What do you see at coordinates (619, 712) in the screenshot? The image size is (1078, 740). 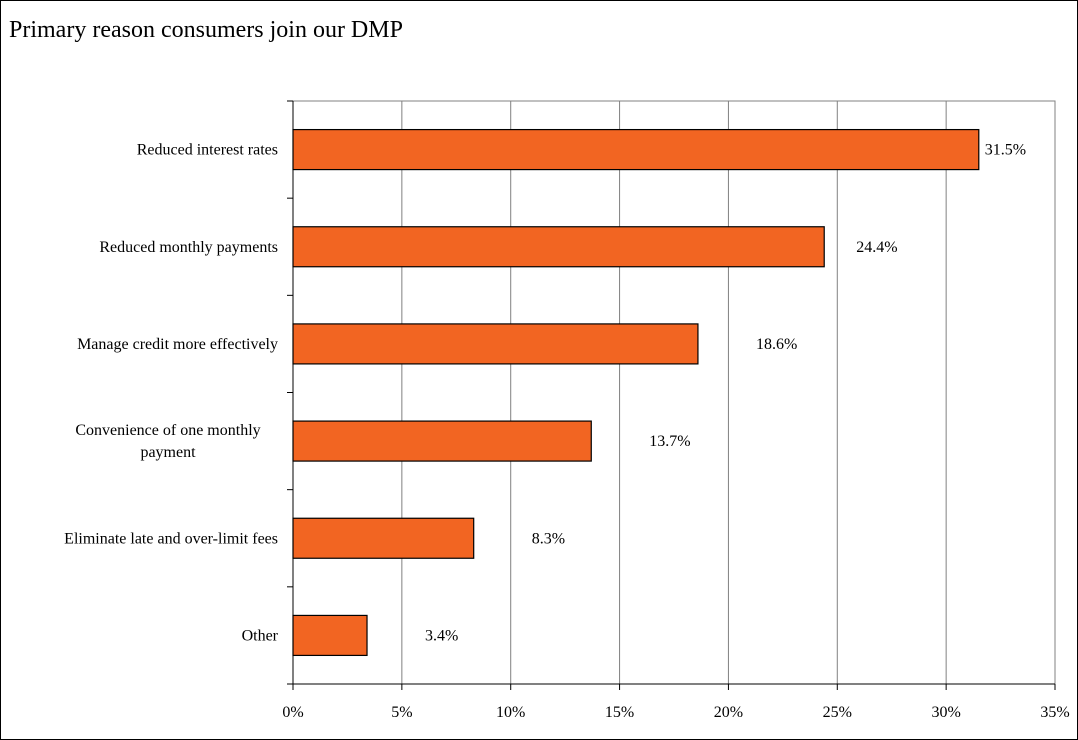 I see `x-tick-label: 15%` at bounding box center [619, 712].